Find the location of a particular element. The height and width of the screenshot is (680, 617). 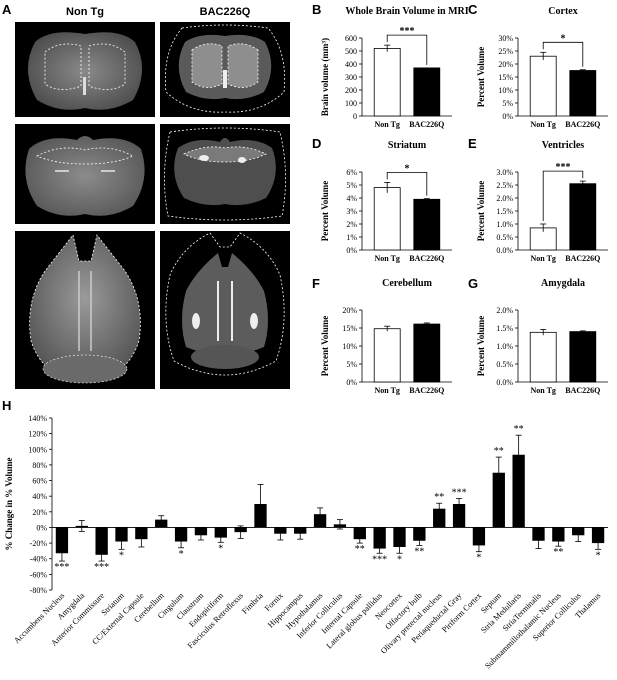

mri-image-bac226q-row2 is located at coordinates (225, 174).